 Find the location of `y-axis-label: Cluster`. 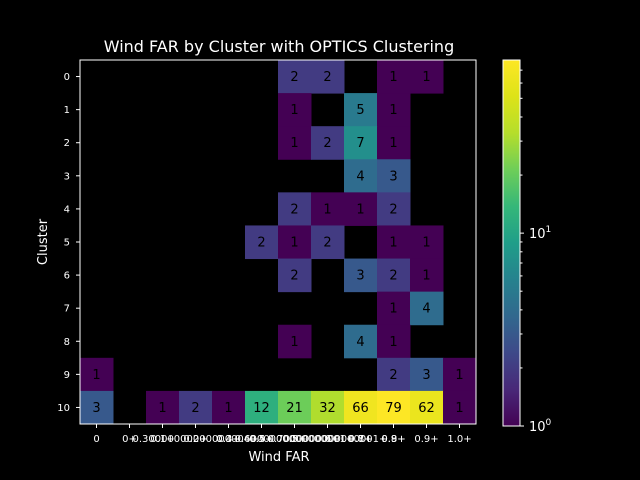

y-axis-label: Cluster is located at coordinates (43, 241).